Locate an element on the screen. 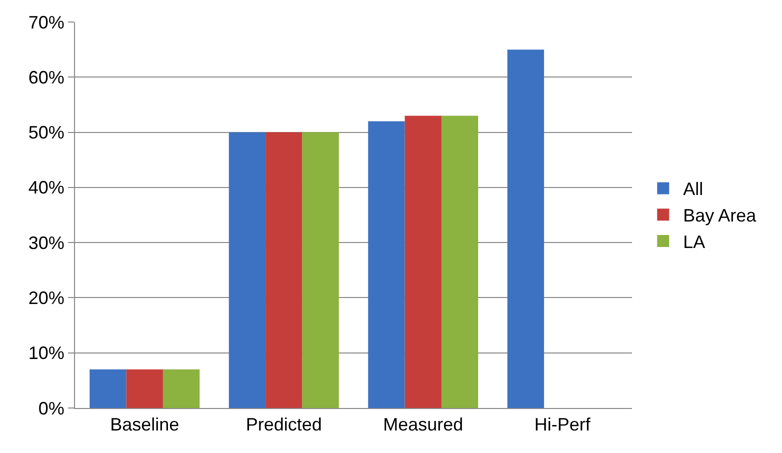  y-tick-label: 50% is located at coordinates (46, 132).